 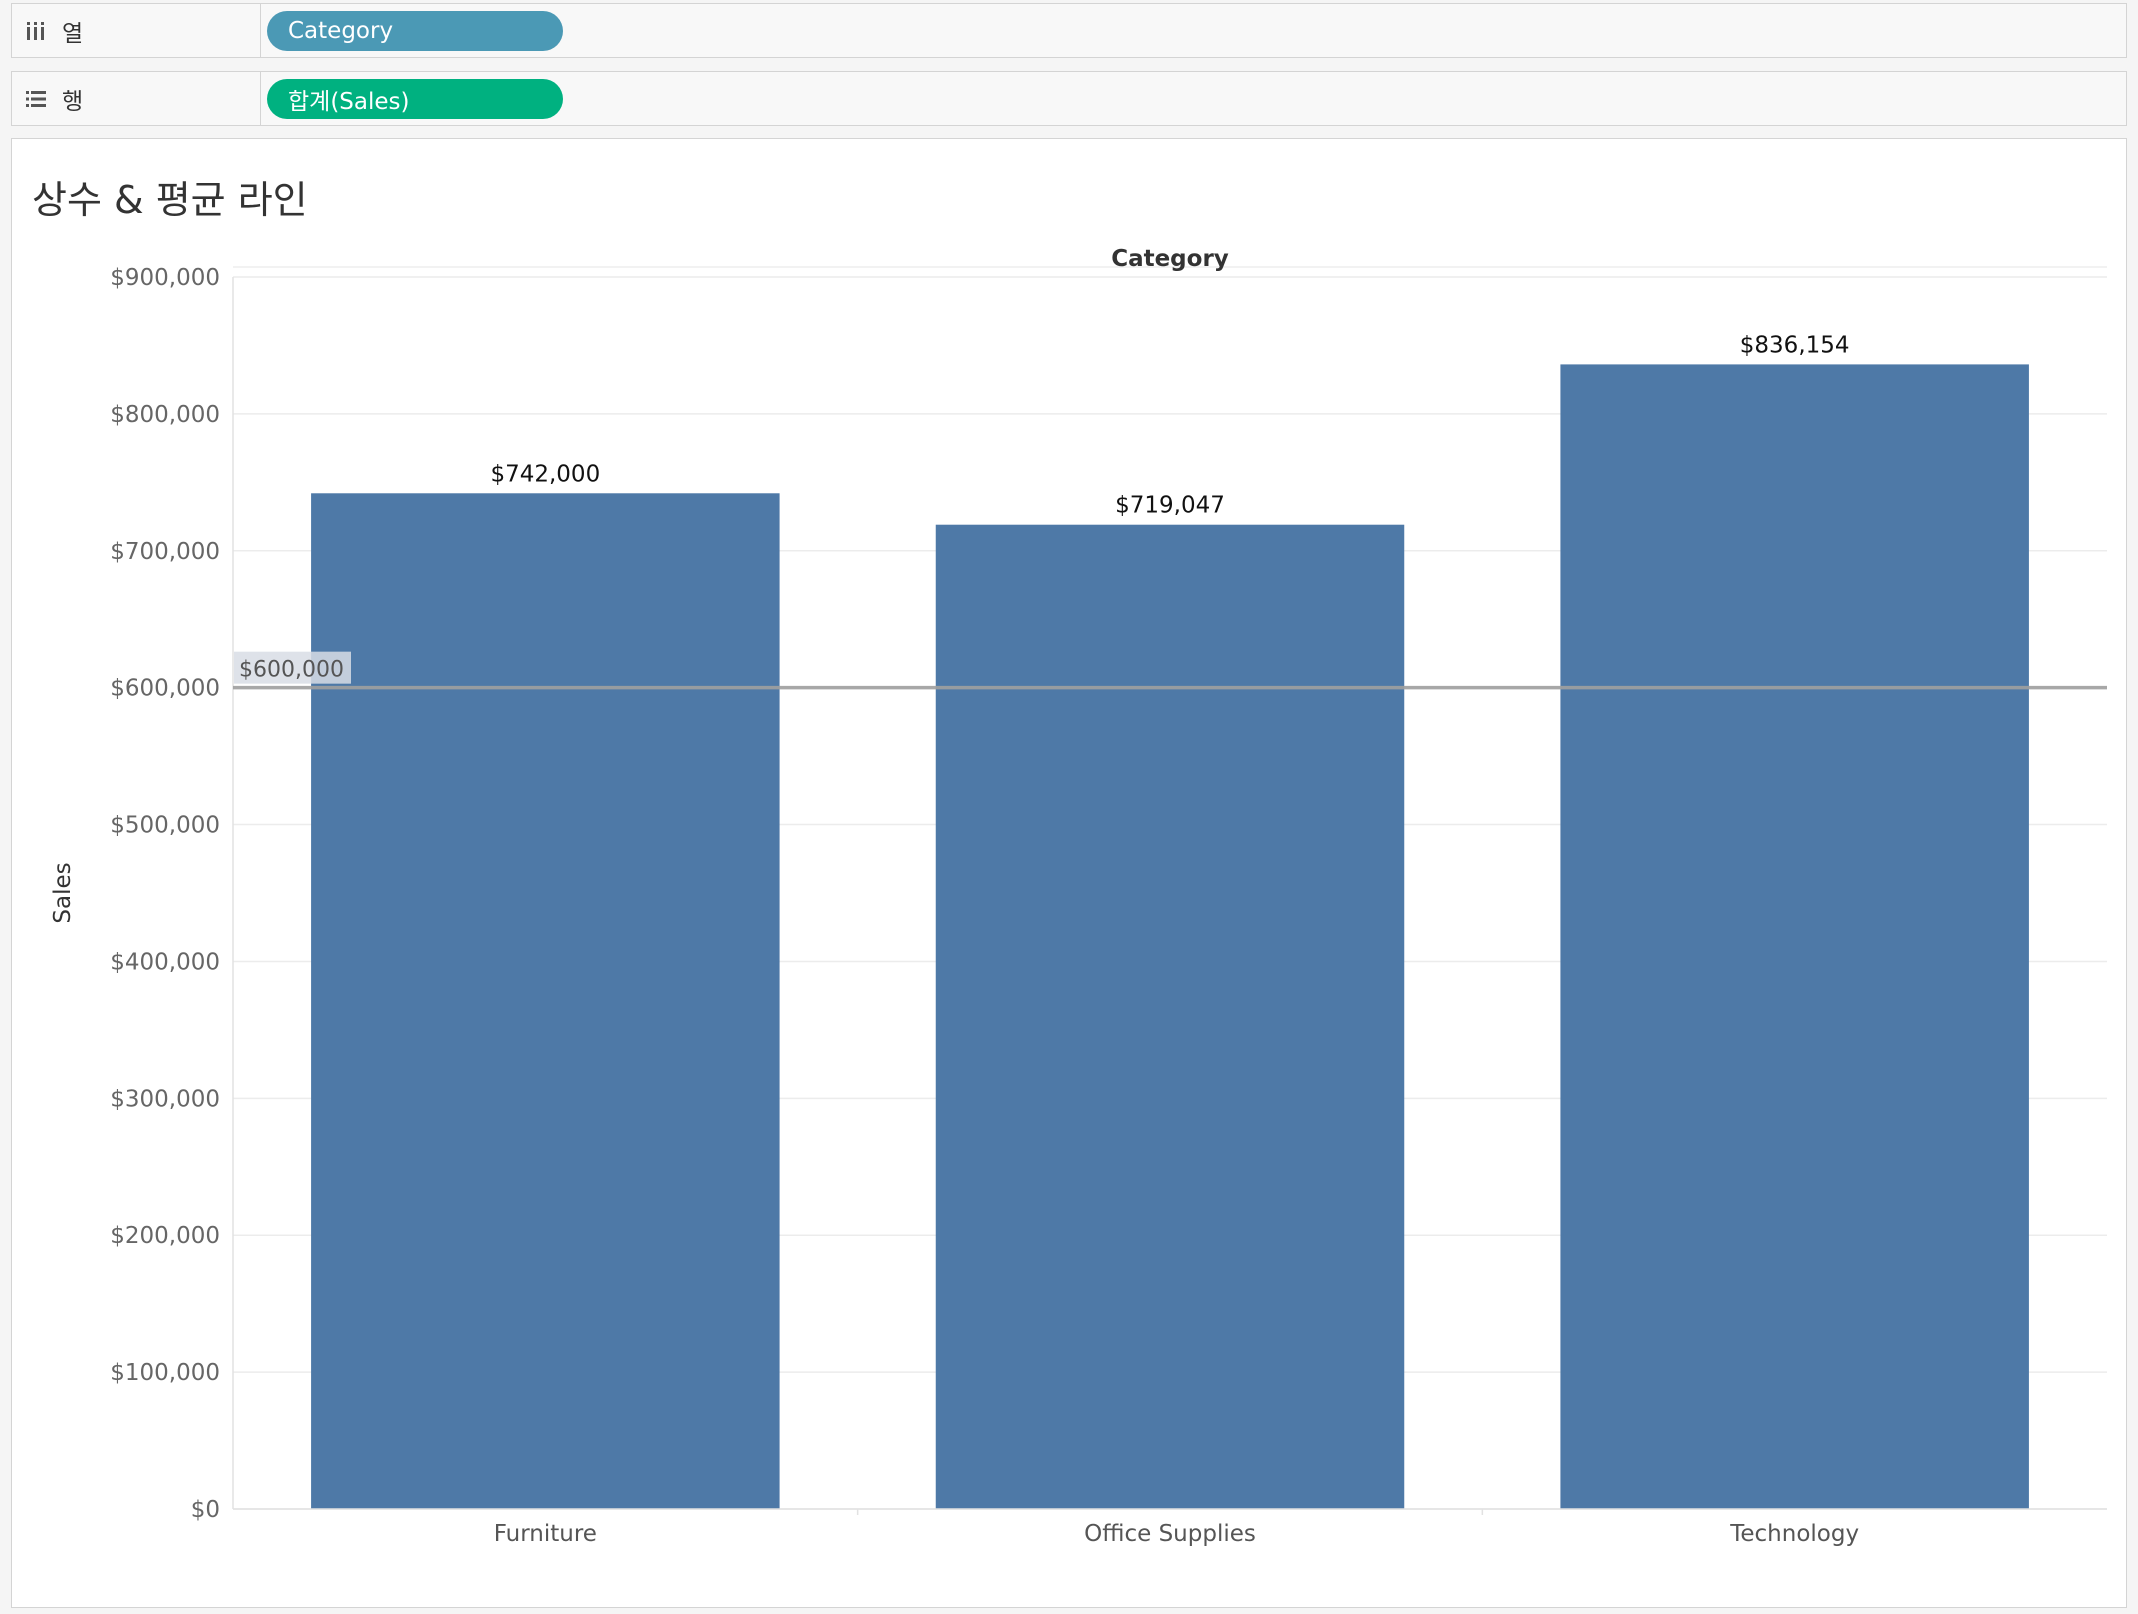 I want to click on bar-value-label: $836,154, so click(x=1795, y=345).